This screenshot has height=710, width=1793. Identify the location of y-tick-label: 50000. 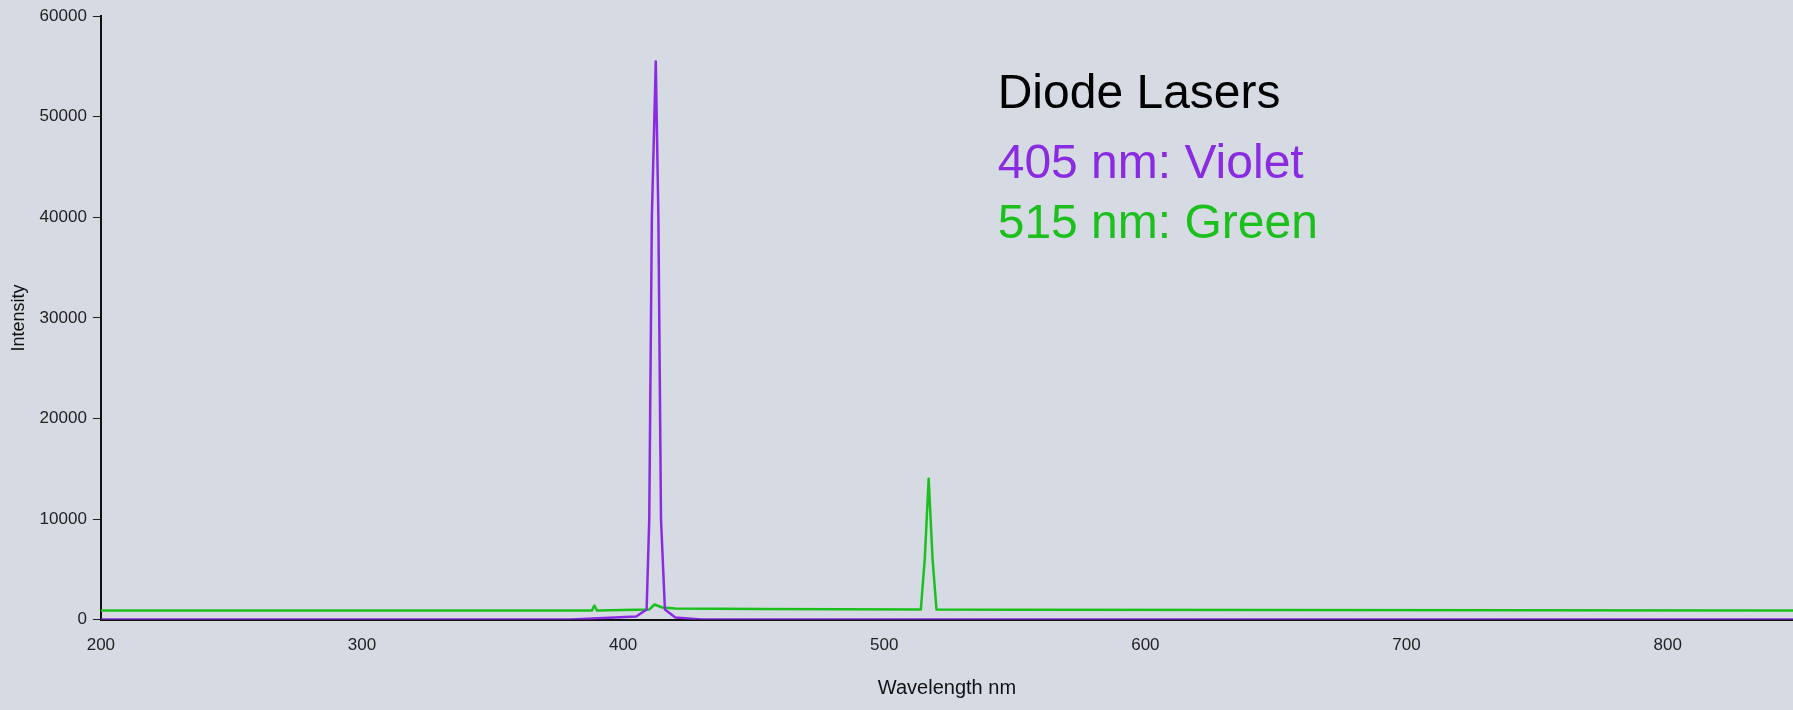
(63, 116).